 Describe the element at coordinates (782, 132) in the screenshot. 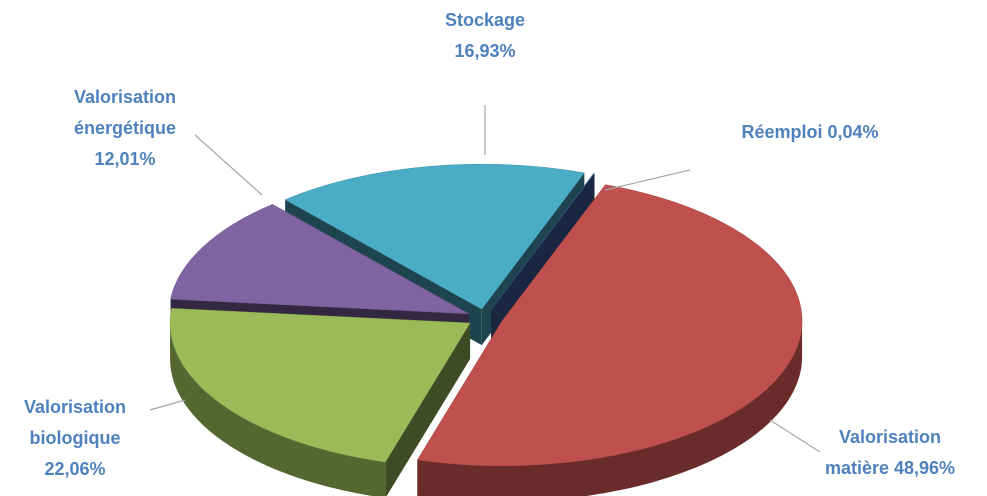

I see `category-name: Réemploi` at that location.